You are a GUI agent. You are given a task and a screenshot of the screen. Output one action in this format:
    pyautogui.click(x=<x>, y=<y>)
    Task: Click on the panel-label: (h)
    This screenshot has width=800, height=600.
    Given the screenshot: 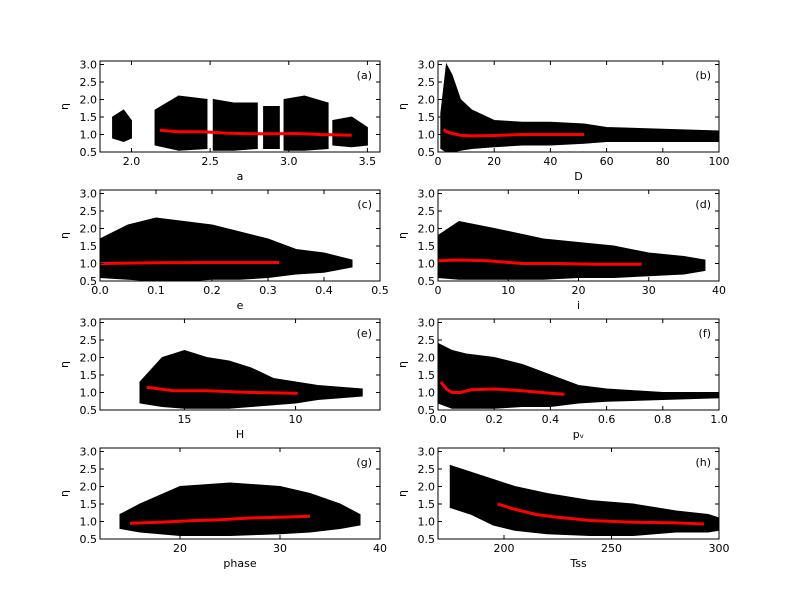 What is the action you would take?
    pyautogui.click(x=703, y=462)
    